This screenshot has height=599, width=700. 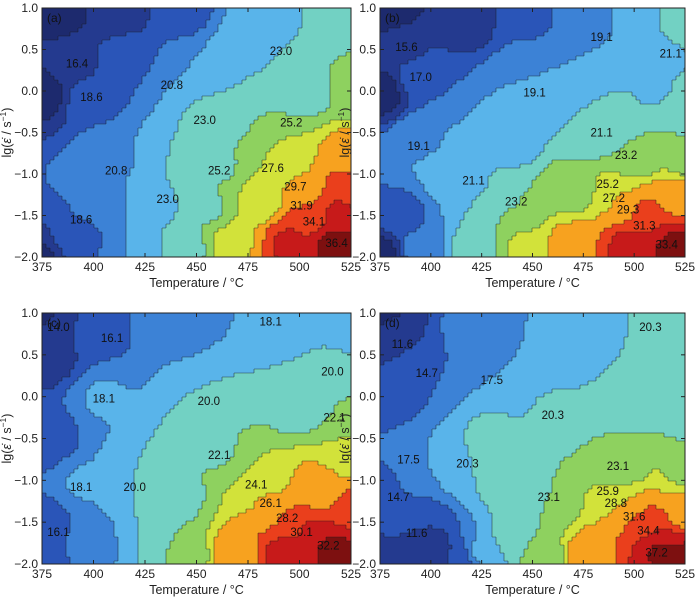 I want to click on contour-label: 20.8, so click(x=116, y=172).